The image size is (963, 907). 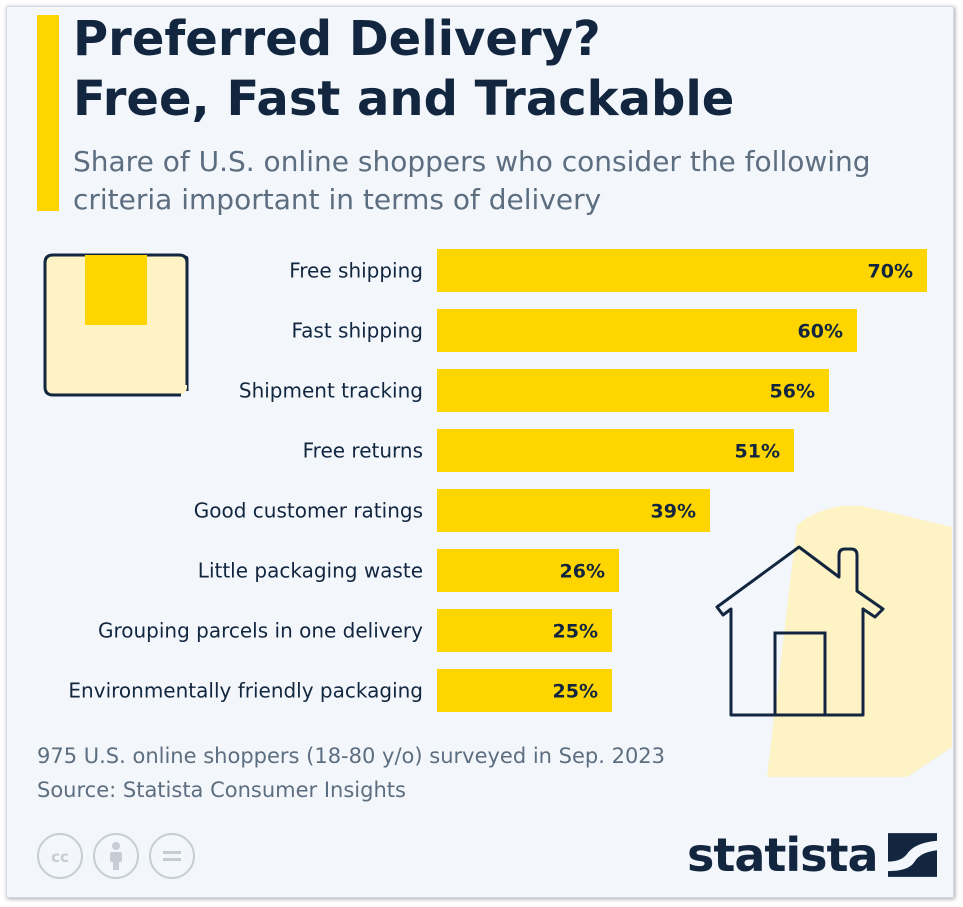 I want to click on value-label: 60%, so click(x=820, y=332).